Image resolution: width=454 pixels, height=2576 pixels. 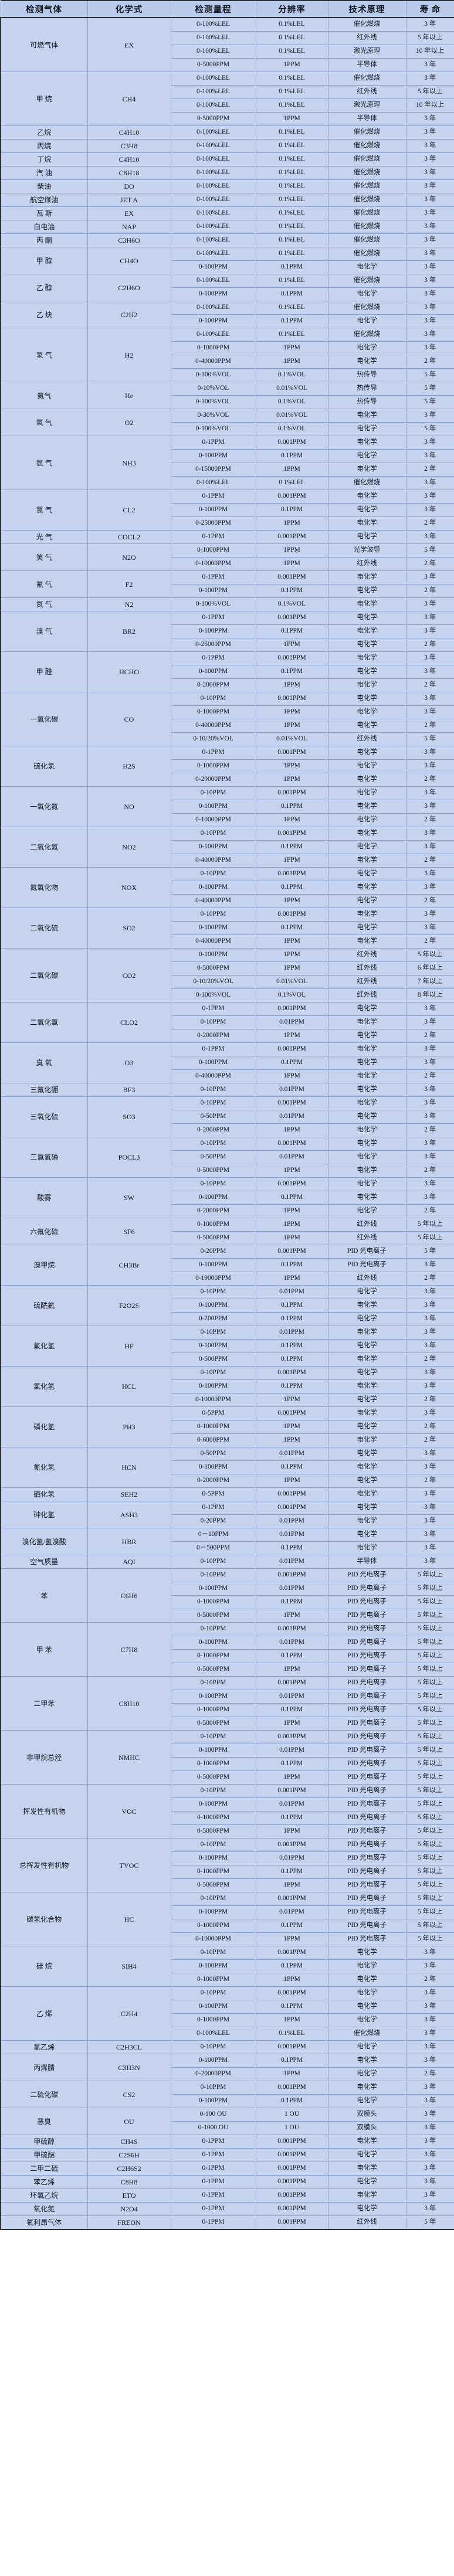 I want to click on cell-gas-name: 白电油, so click(x=44, y=227).